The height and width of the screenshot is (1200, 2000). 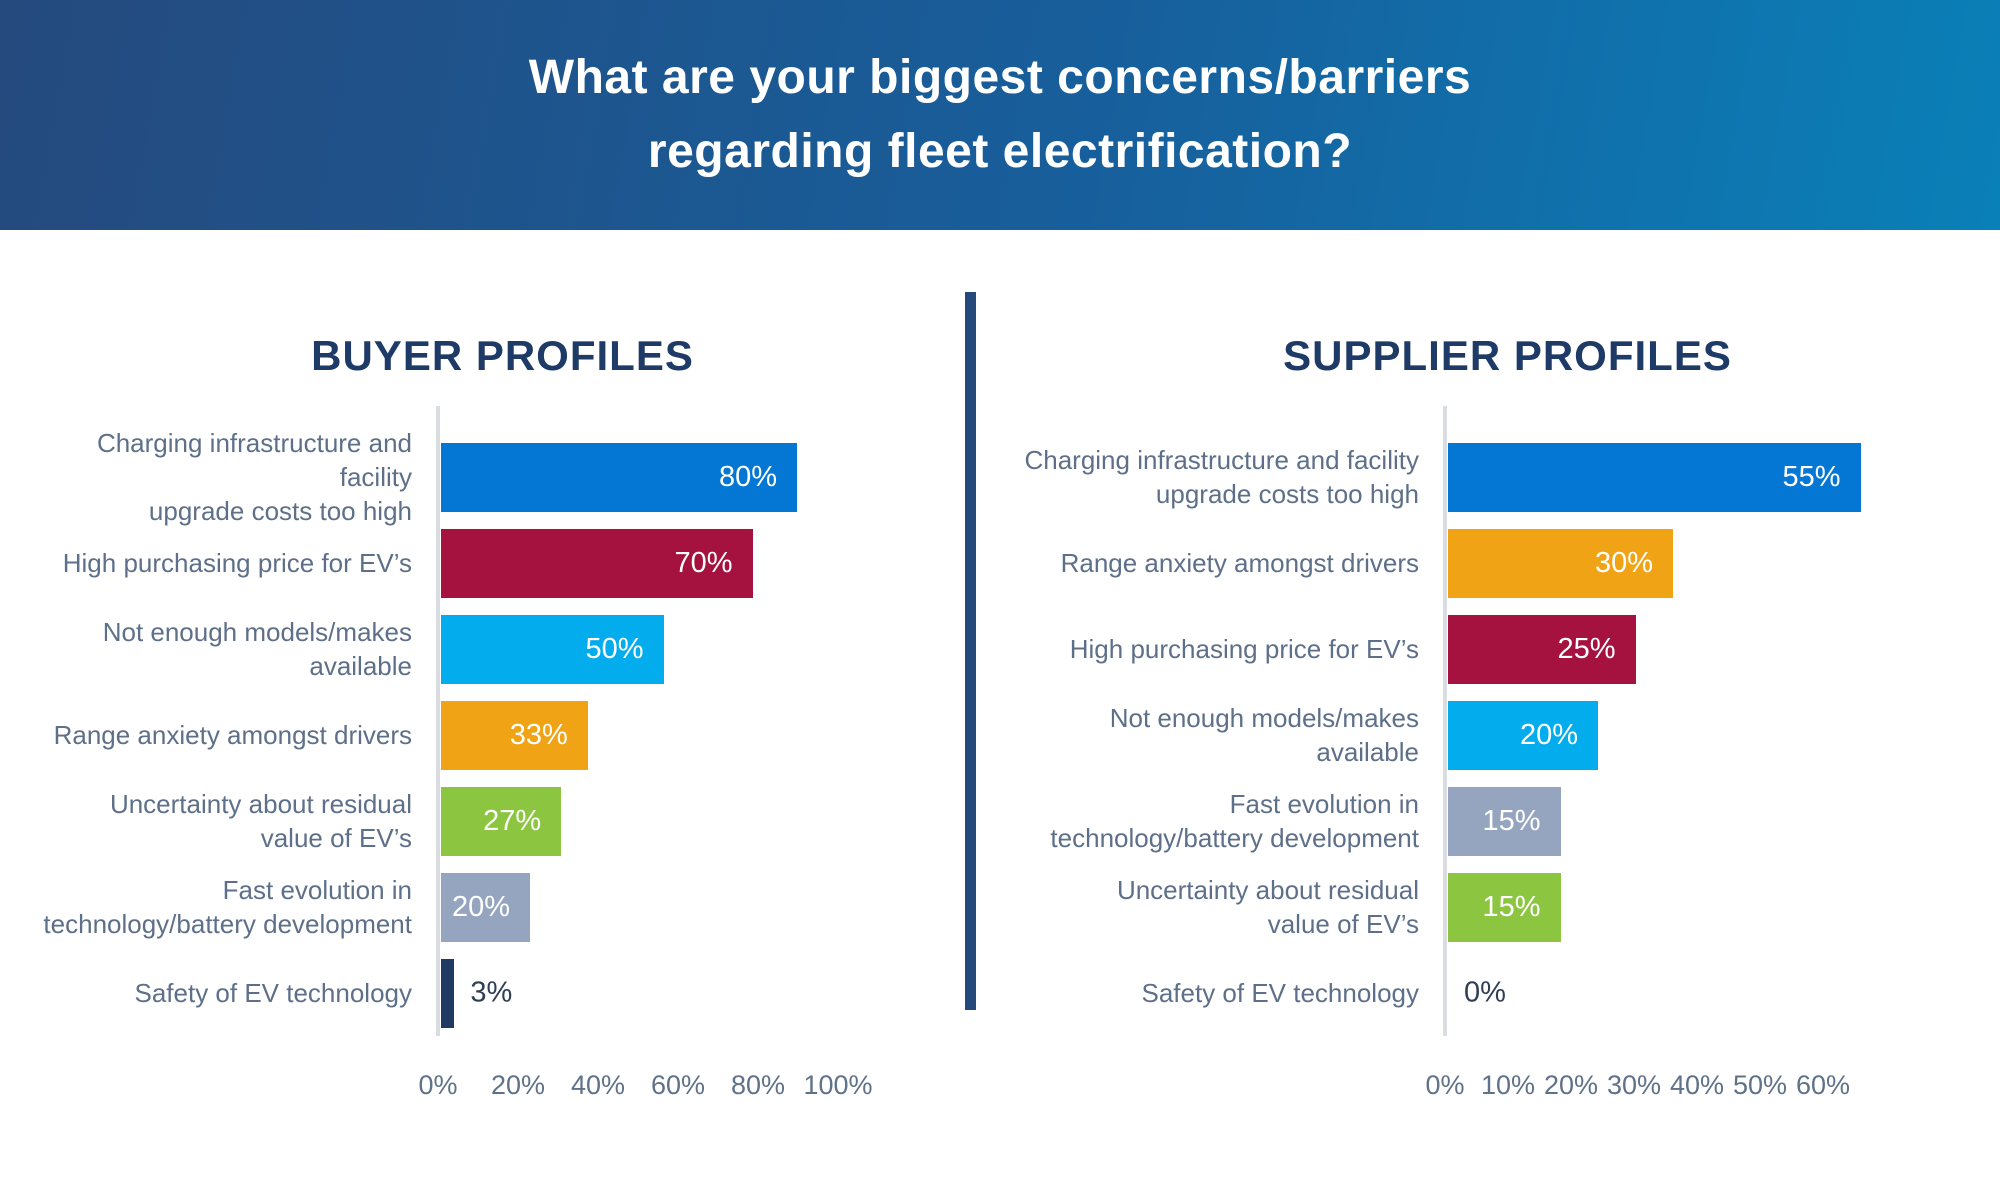 I want to click on bar-row: Not enough models/makes available 50%, so click(x=498, y=649).